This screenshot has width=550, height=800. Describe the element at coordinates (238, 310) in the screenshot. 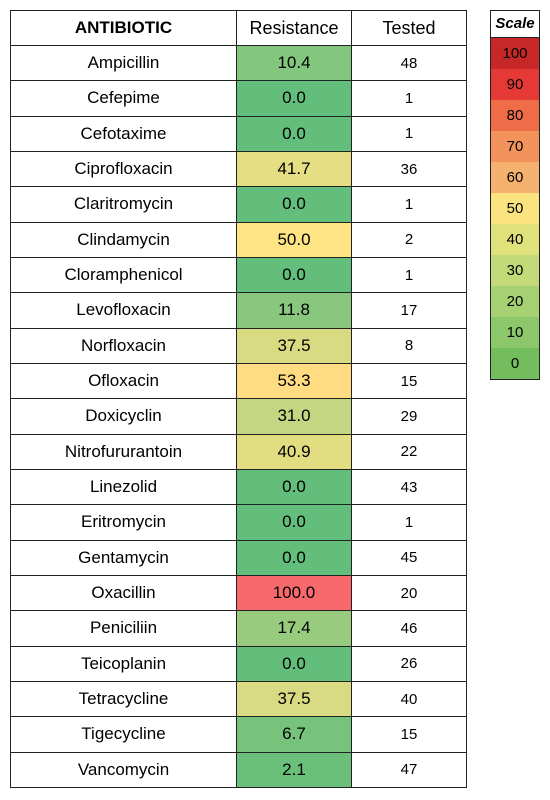

I see `table-row: Levofloxacin 11.8 17` at that location.